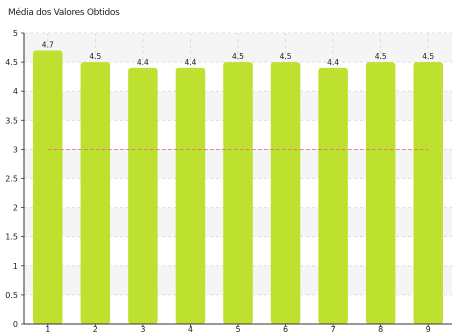 Image resolution: width=460 pixels, height=334 pixels. What do you see at coordinates (11, 62) in the screenshot?
I see `y-tick-label: 4.5` at bounding box center [11, 62].